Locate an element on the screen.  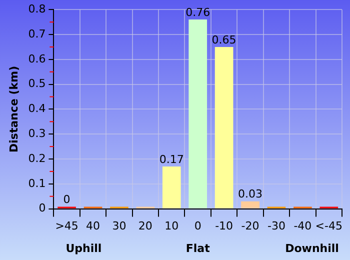
y-tick-label: 0.2 is located at coordinates (37, 158).